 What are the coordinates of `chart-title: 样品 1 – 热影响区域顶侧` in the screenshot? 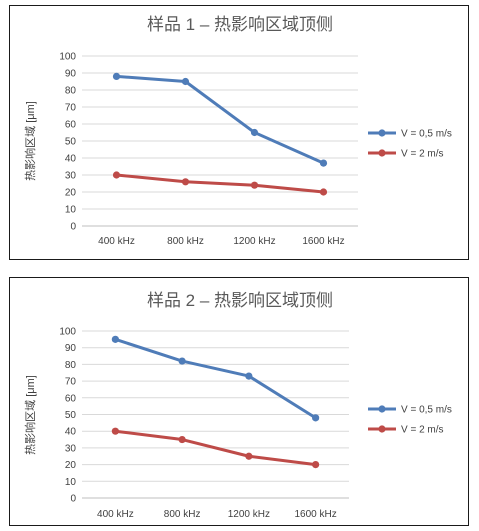 It's located at (240, 24).